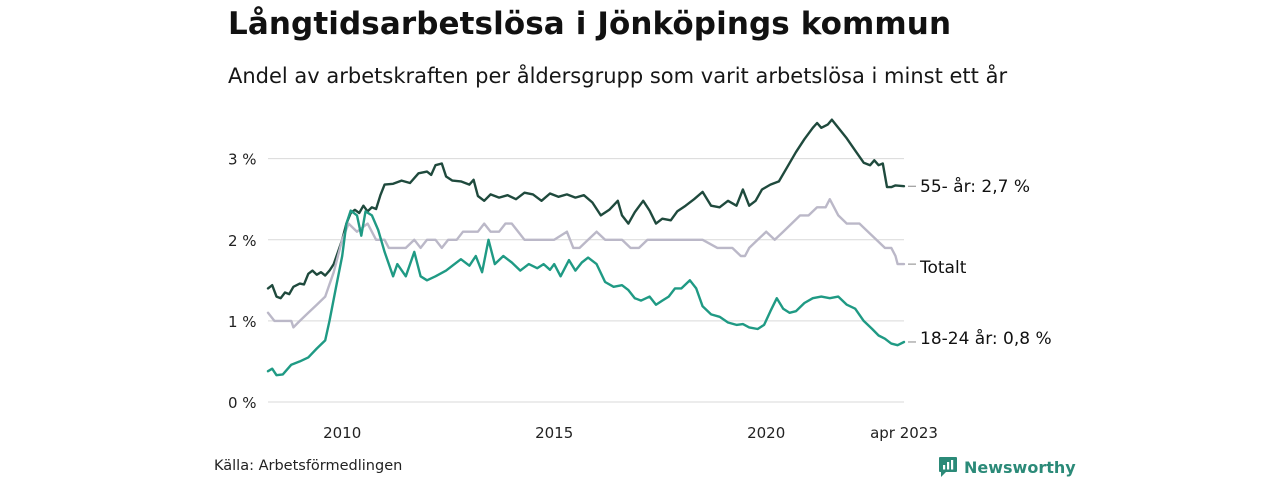 The image size is (1280, 480). I want to click on y-tick-label: 3 %, so click(242, 160).